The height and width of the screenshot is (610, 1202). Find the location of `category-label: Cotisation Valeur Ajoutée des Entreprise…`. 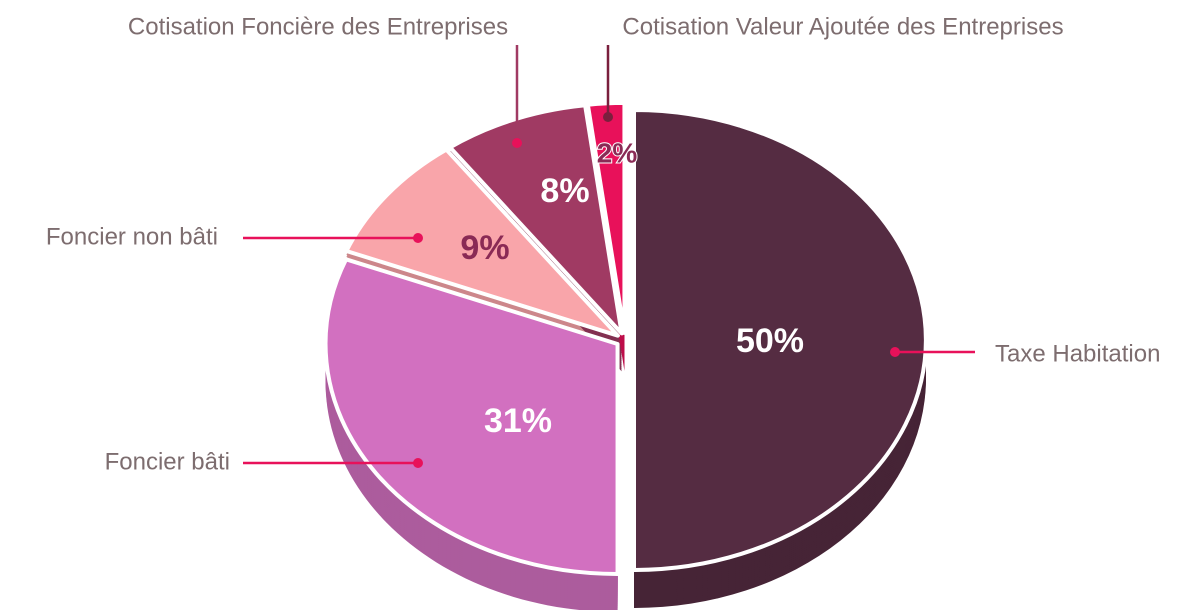

category-label: Cotisation Valeur Ajoutée des Entreprise… is located at coordinates (842, 26).